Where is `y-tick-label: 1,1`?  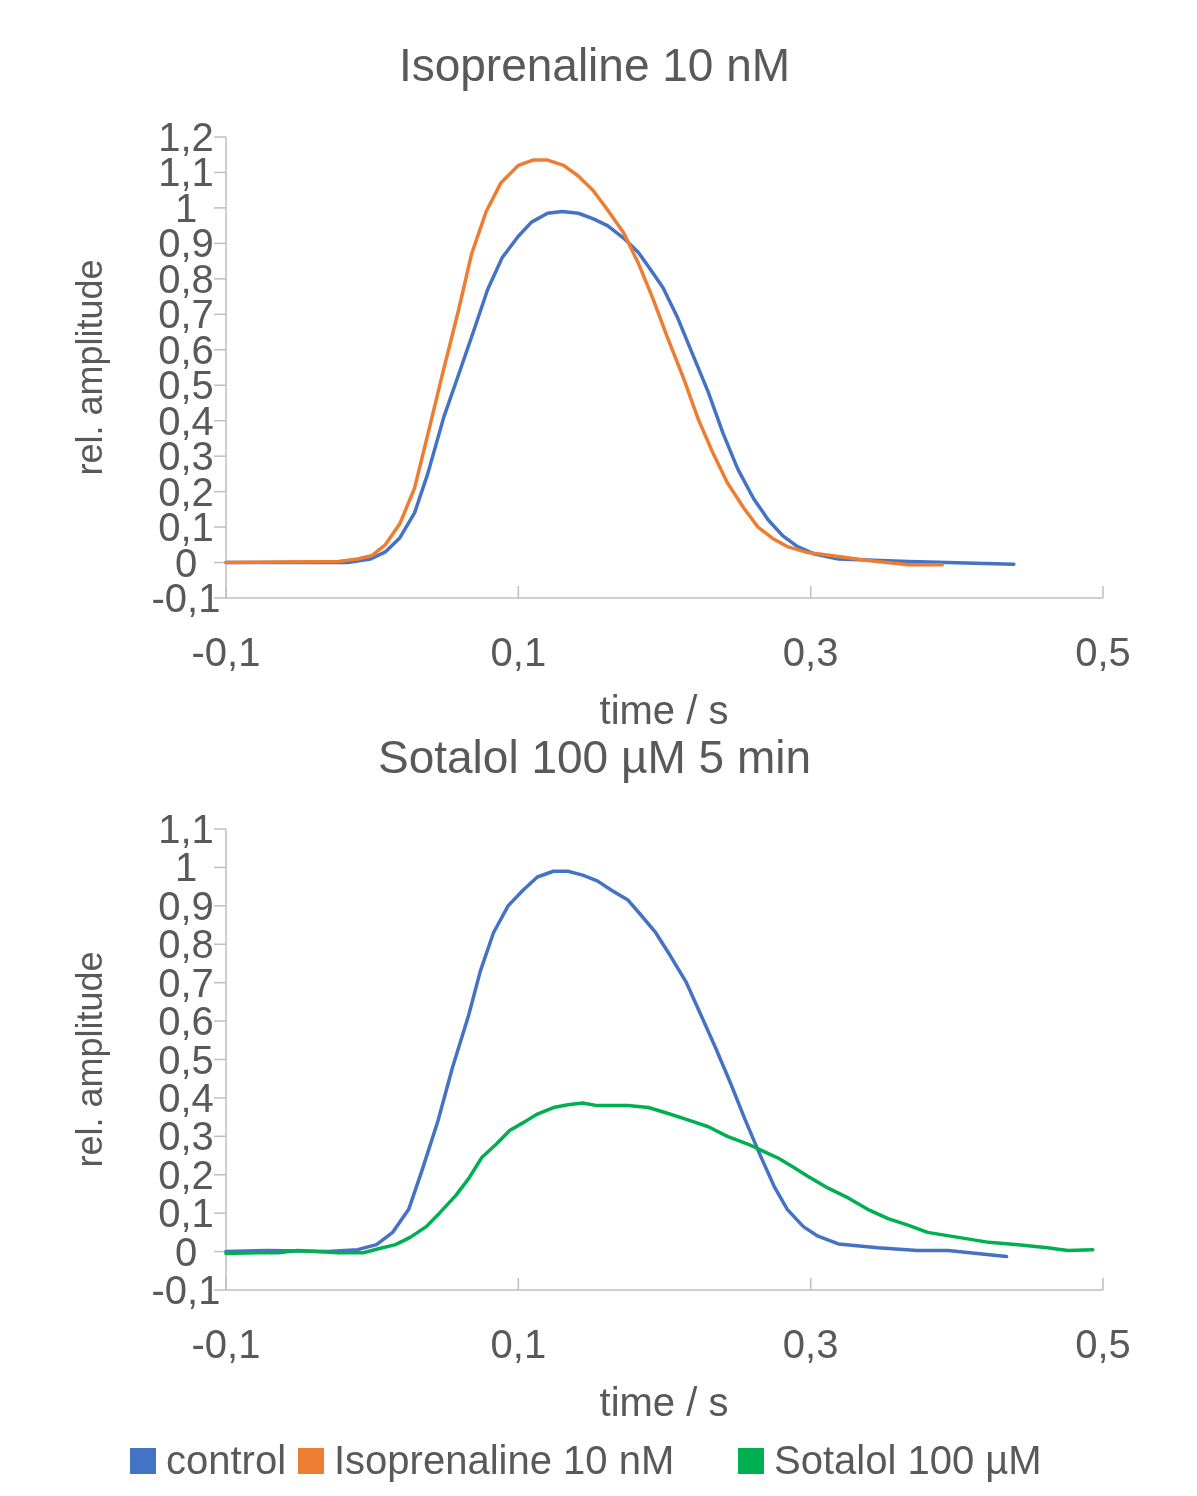 y-tick-label: 1,1 is located at coordinates (186, 829).